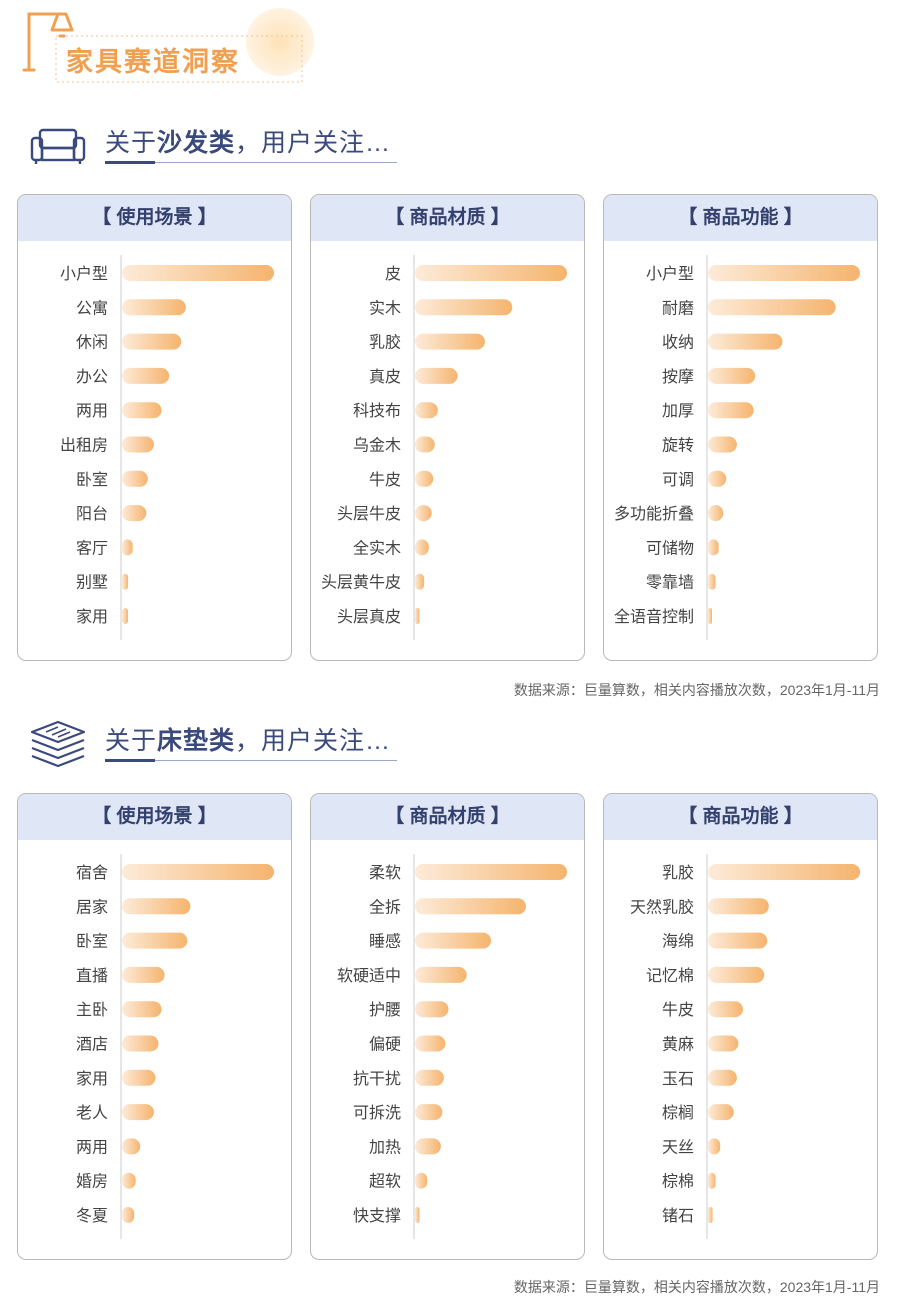 This screenshot has width=902, height=1300. I want to click on category-label: 加厚, so click(678, 411).